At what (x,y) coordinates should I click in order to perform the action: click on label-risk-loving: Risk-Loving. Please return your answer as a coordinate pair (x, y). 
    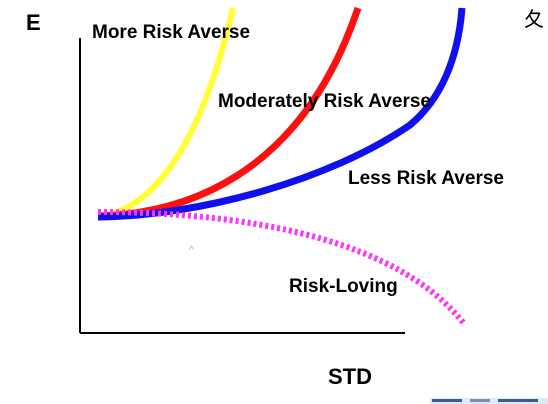
    Looking at the image, I should click on (343, 286).